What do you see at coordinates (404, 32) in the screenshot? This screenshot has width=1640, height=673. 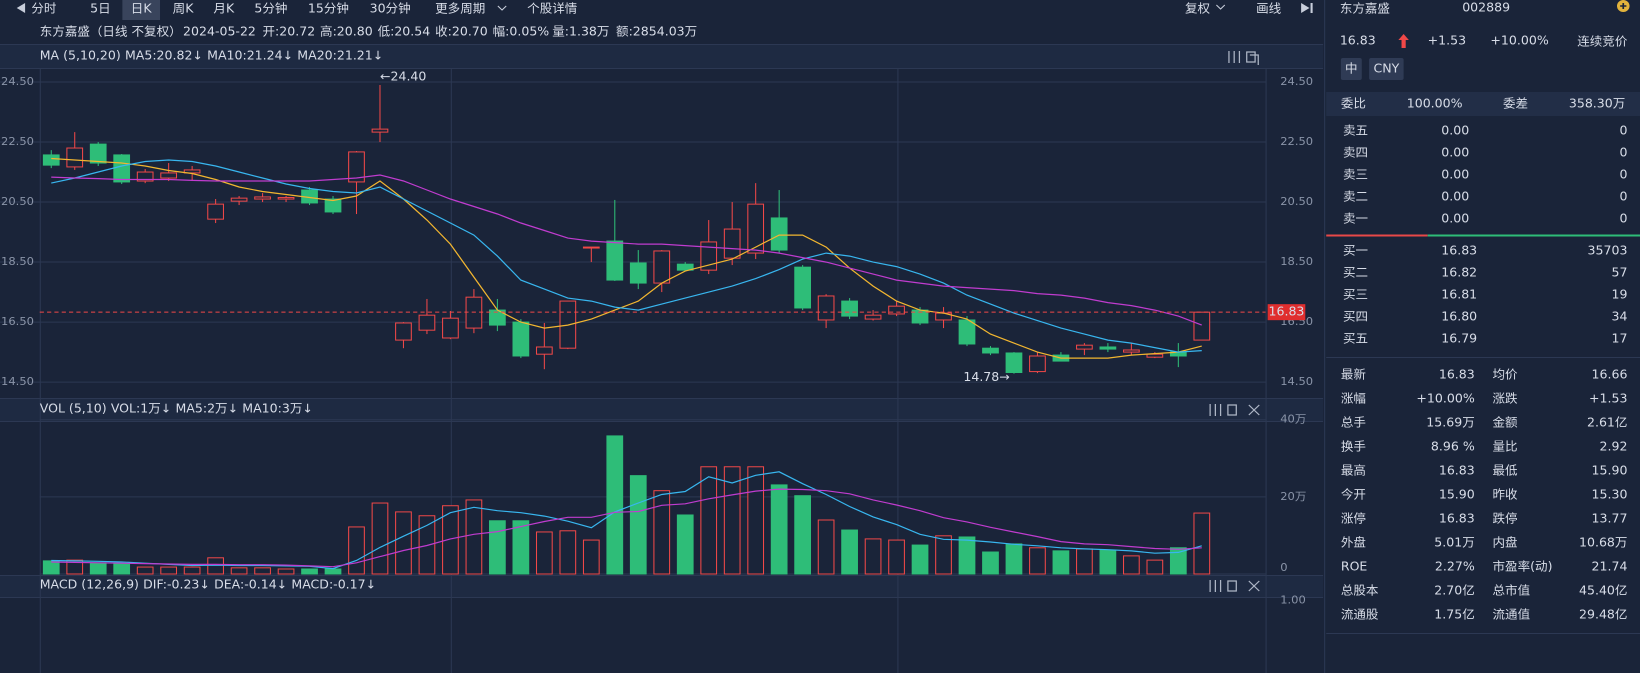 I see `info-field: 低:20.54` at bounding box center [404, 32].